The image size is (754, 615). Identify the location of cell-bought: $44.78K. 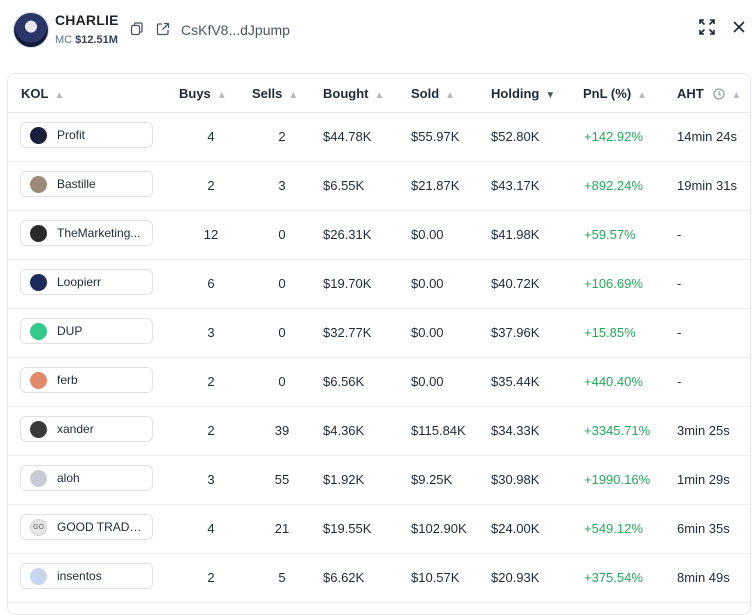
(347, 136).